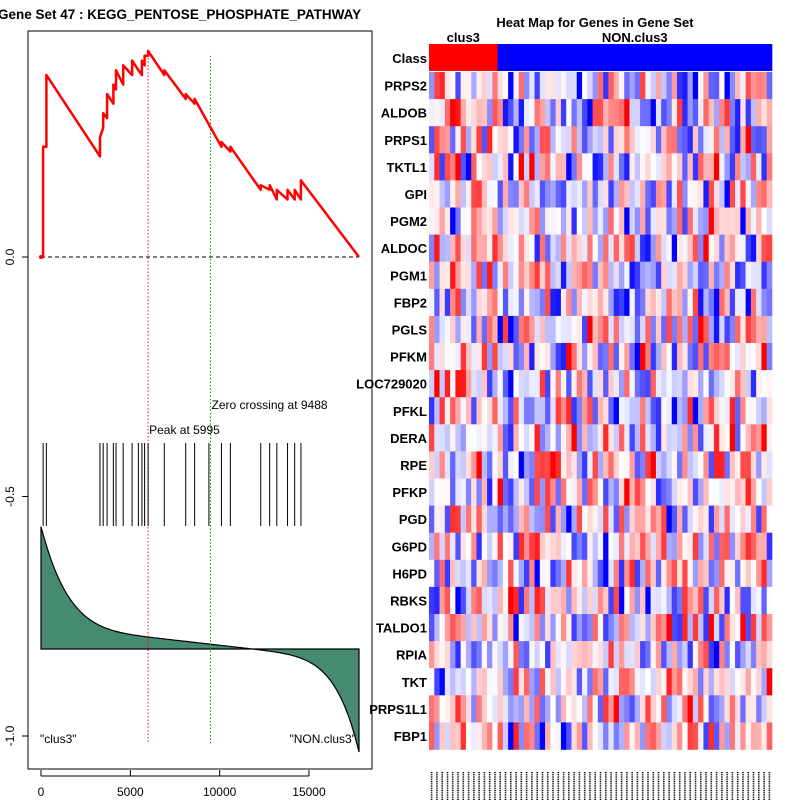 This screenshot has width=800, height=800. What do you see at coordinates (410, 329) in the screenshot?
I see `gene-label: PGLS` at bounding box center [410, 329].